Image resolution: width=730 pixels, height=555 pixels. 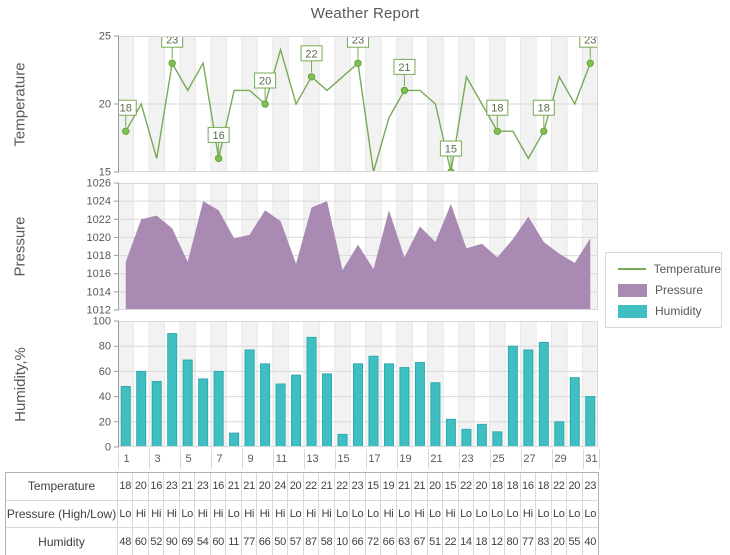 What do you see at coordinates (312, 541) in the screenshot?
I see `table-cell: 87` at bounding box center [312, 541].